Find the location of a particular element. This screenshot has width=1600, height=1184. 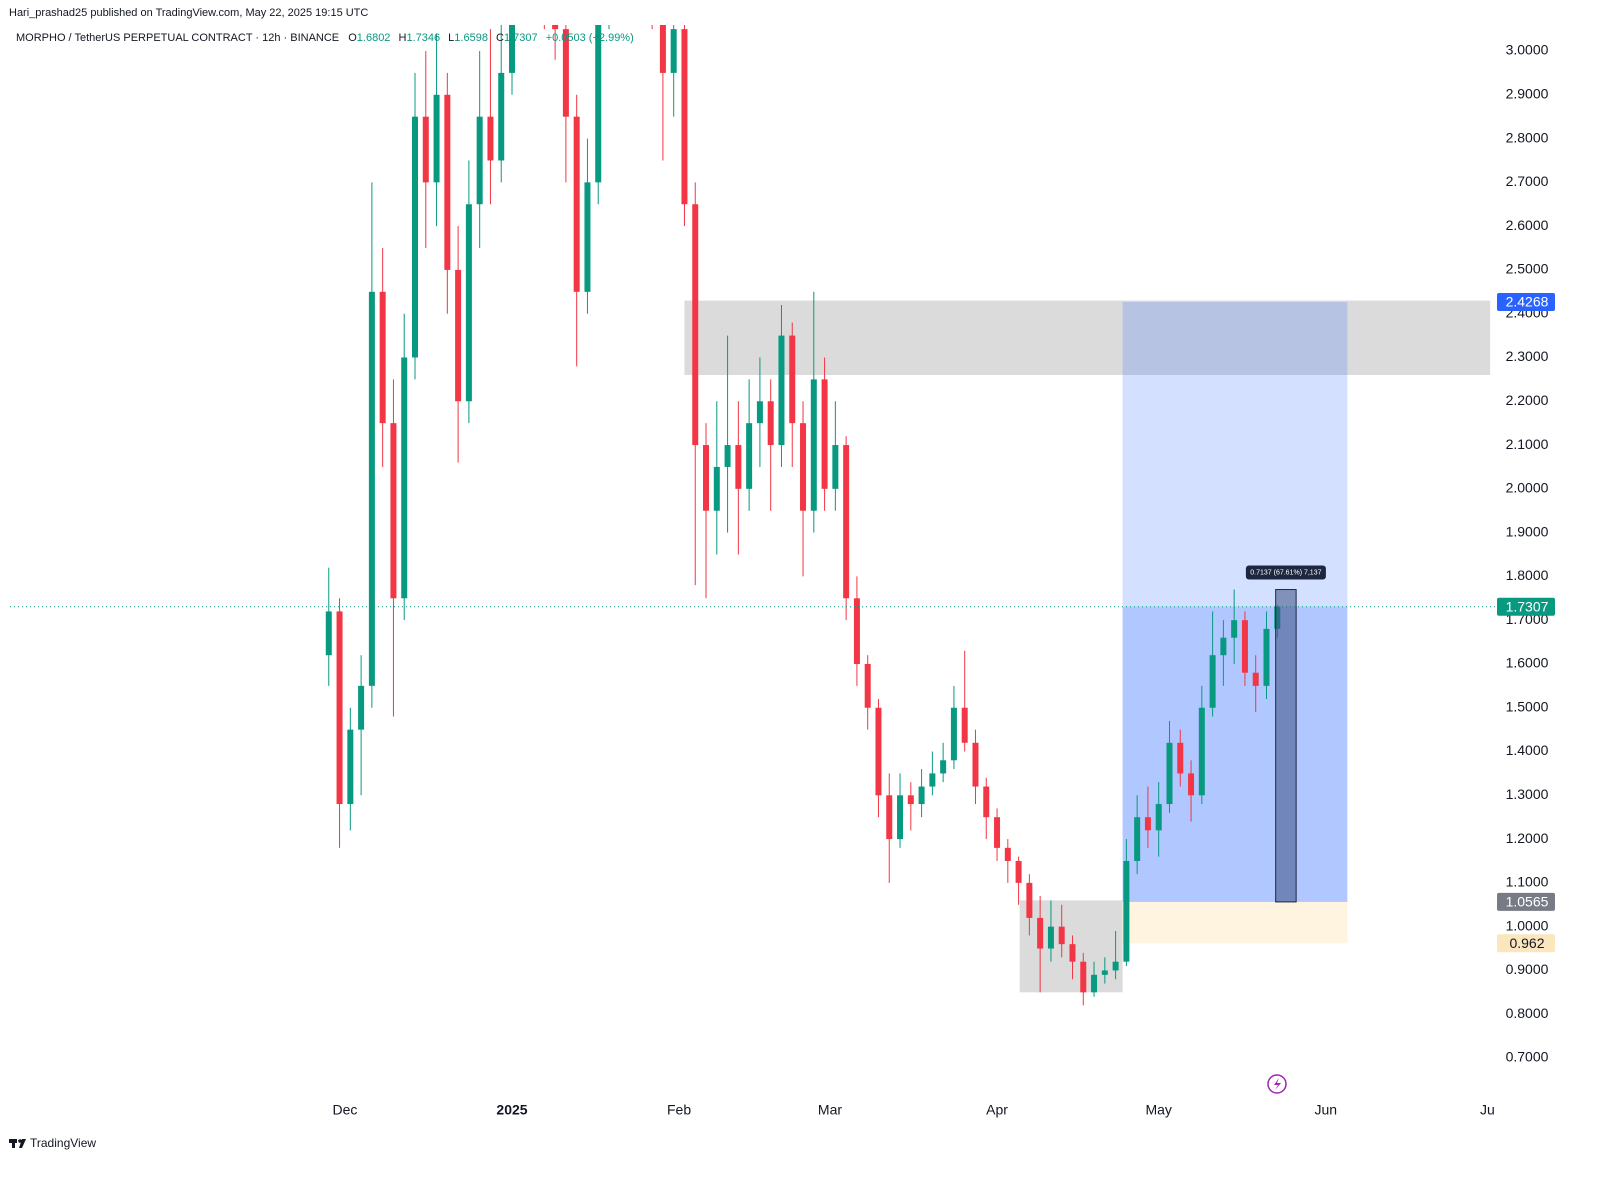

measure-bar is located at coordinates (1286, 746).